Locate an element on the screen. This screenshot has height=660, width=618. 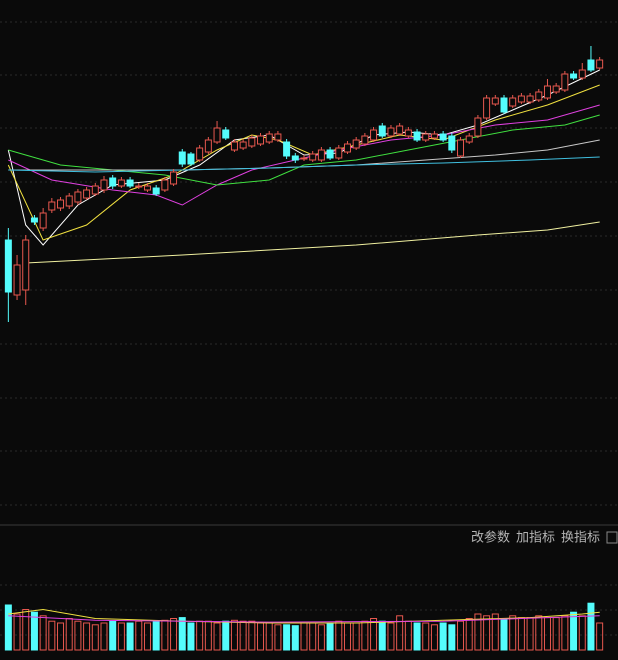
edit-params-button: 改参数 is located at coordinates (490, 538).